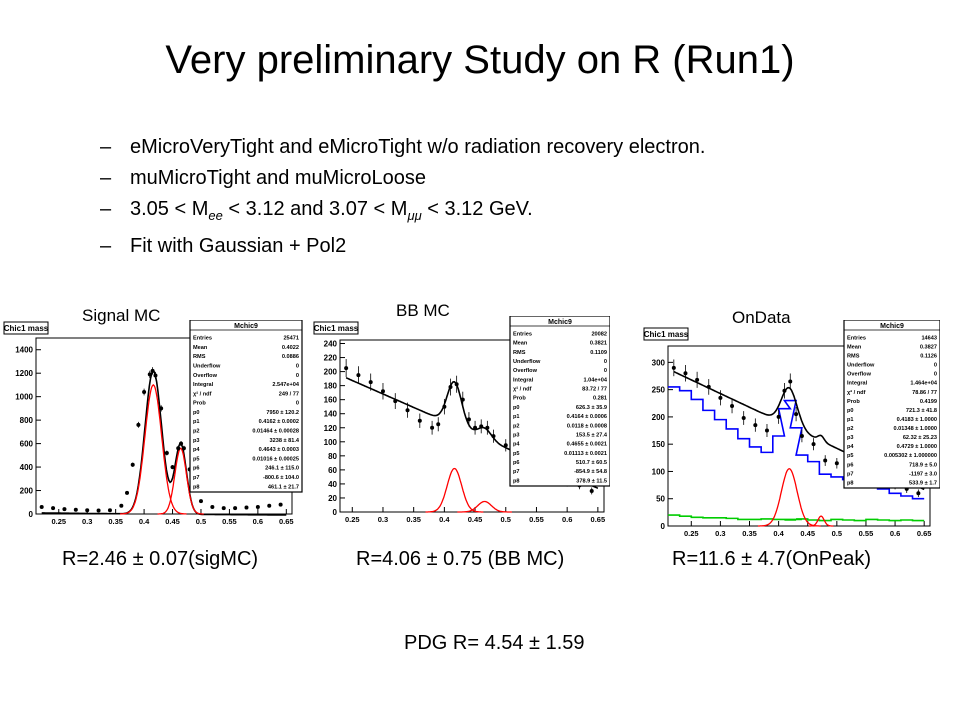 This screenshot has width=960, height=720. What do you see at coordinates (215, 215) in the screenshot?
I see `bullet-subscript: ee` at bounding box center [215, 215].